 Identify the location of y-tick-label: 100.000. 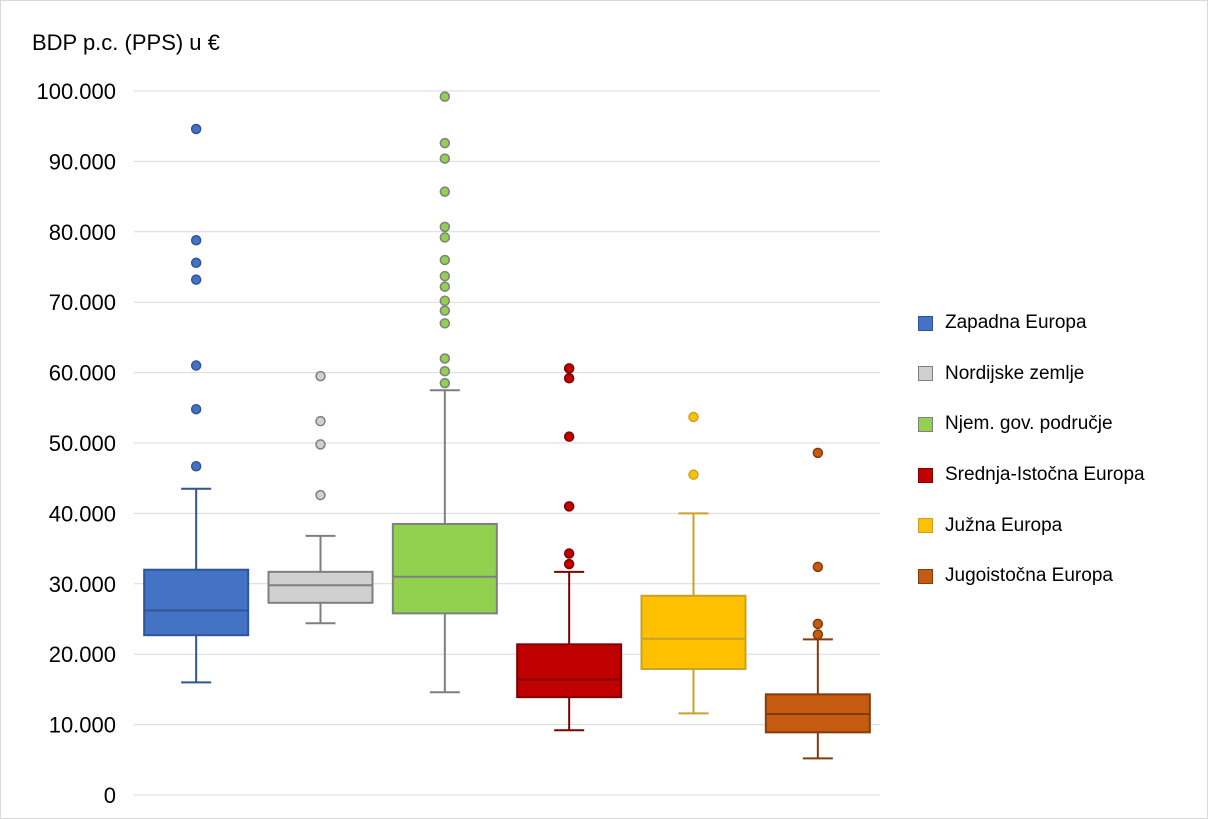
(76, 91).